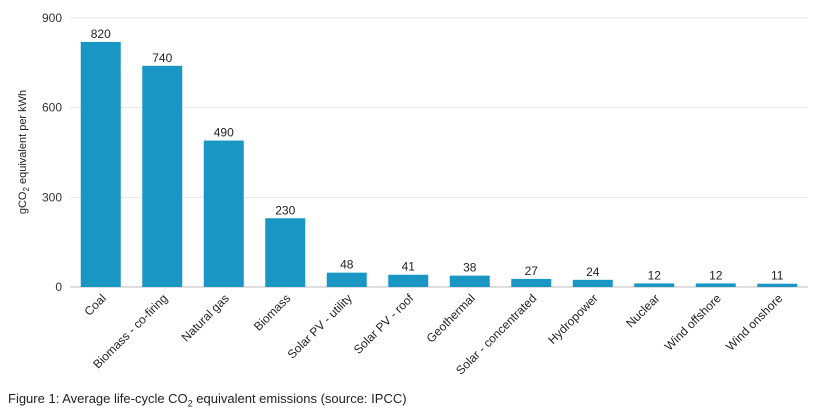 Image resolution: width=828 pixels, height=420 pixels. Describe the element at coordinates (408, 280) in the screenshot. I see `bar-solar-pv-roof` at that location.